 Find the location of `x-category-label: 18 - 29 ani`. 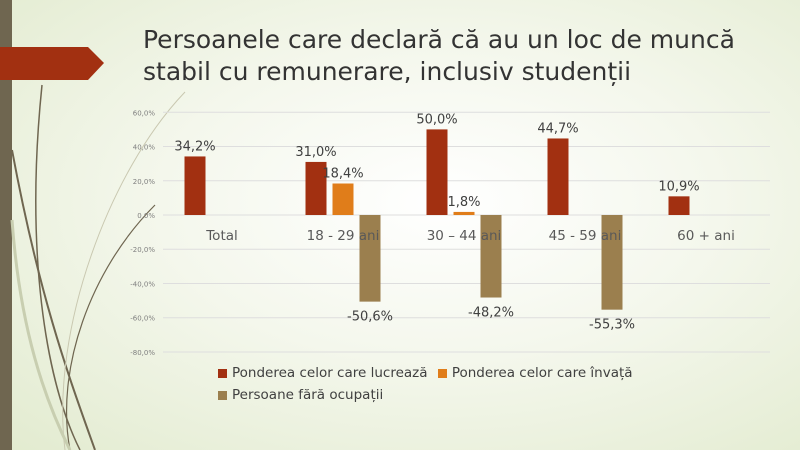

x-category-label: 18 - 29 ani is located at coordinates (343, 236).